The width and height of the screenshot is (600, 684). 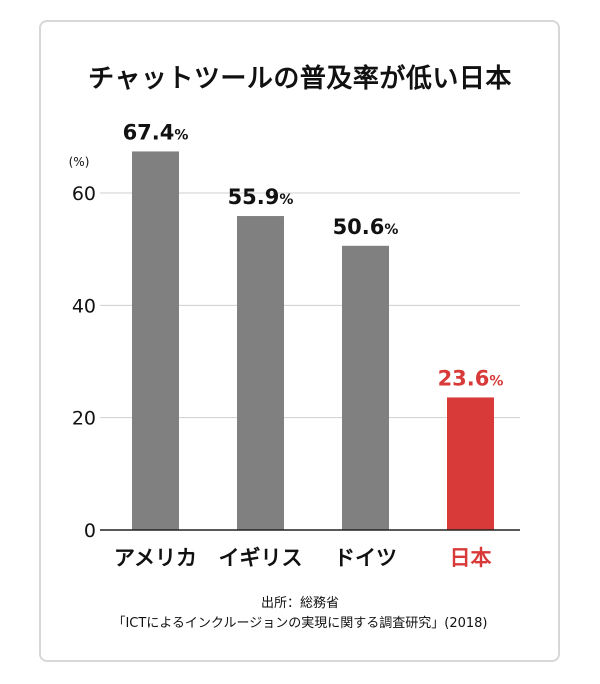 What do you see at coordinates (84, 194) in the screenshot?
I see `y-tick-label: 60` at bounding box center [84, 194].